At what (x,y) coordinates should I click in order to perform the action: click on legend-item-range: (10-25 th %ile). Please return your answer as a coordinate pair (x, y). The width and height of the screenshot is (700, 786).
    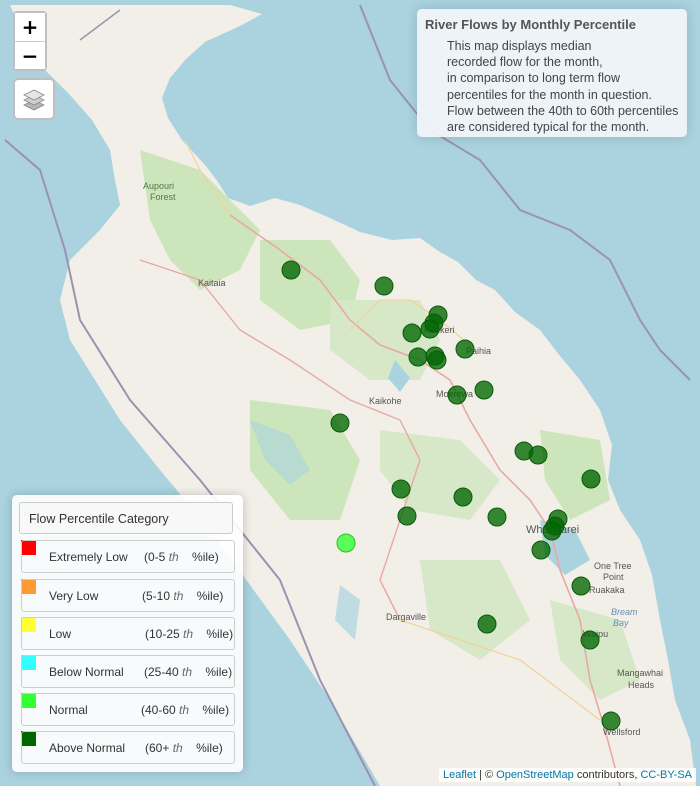
    Looking at the image, I should click on (189, 634).